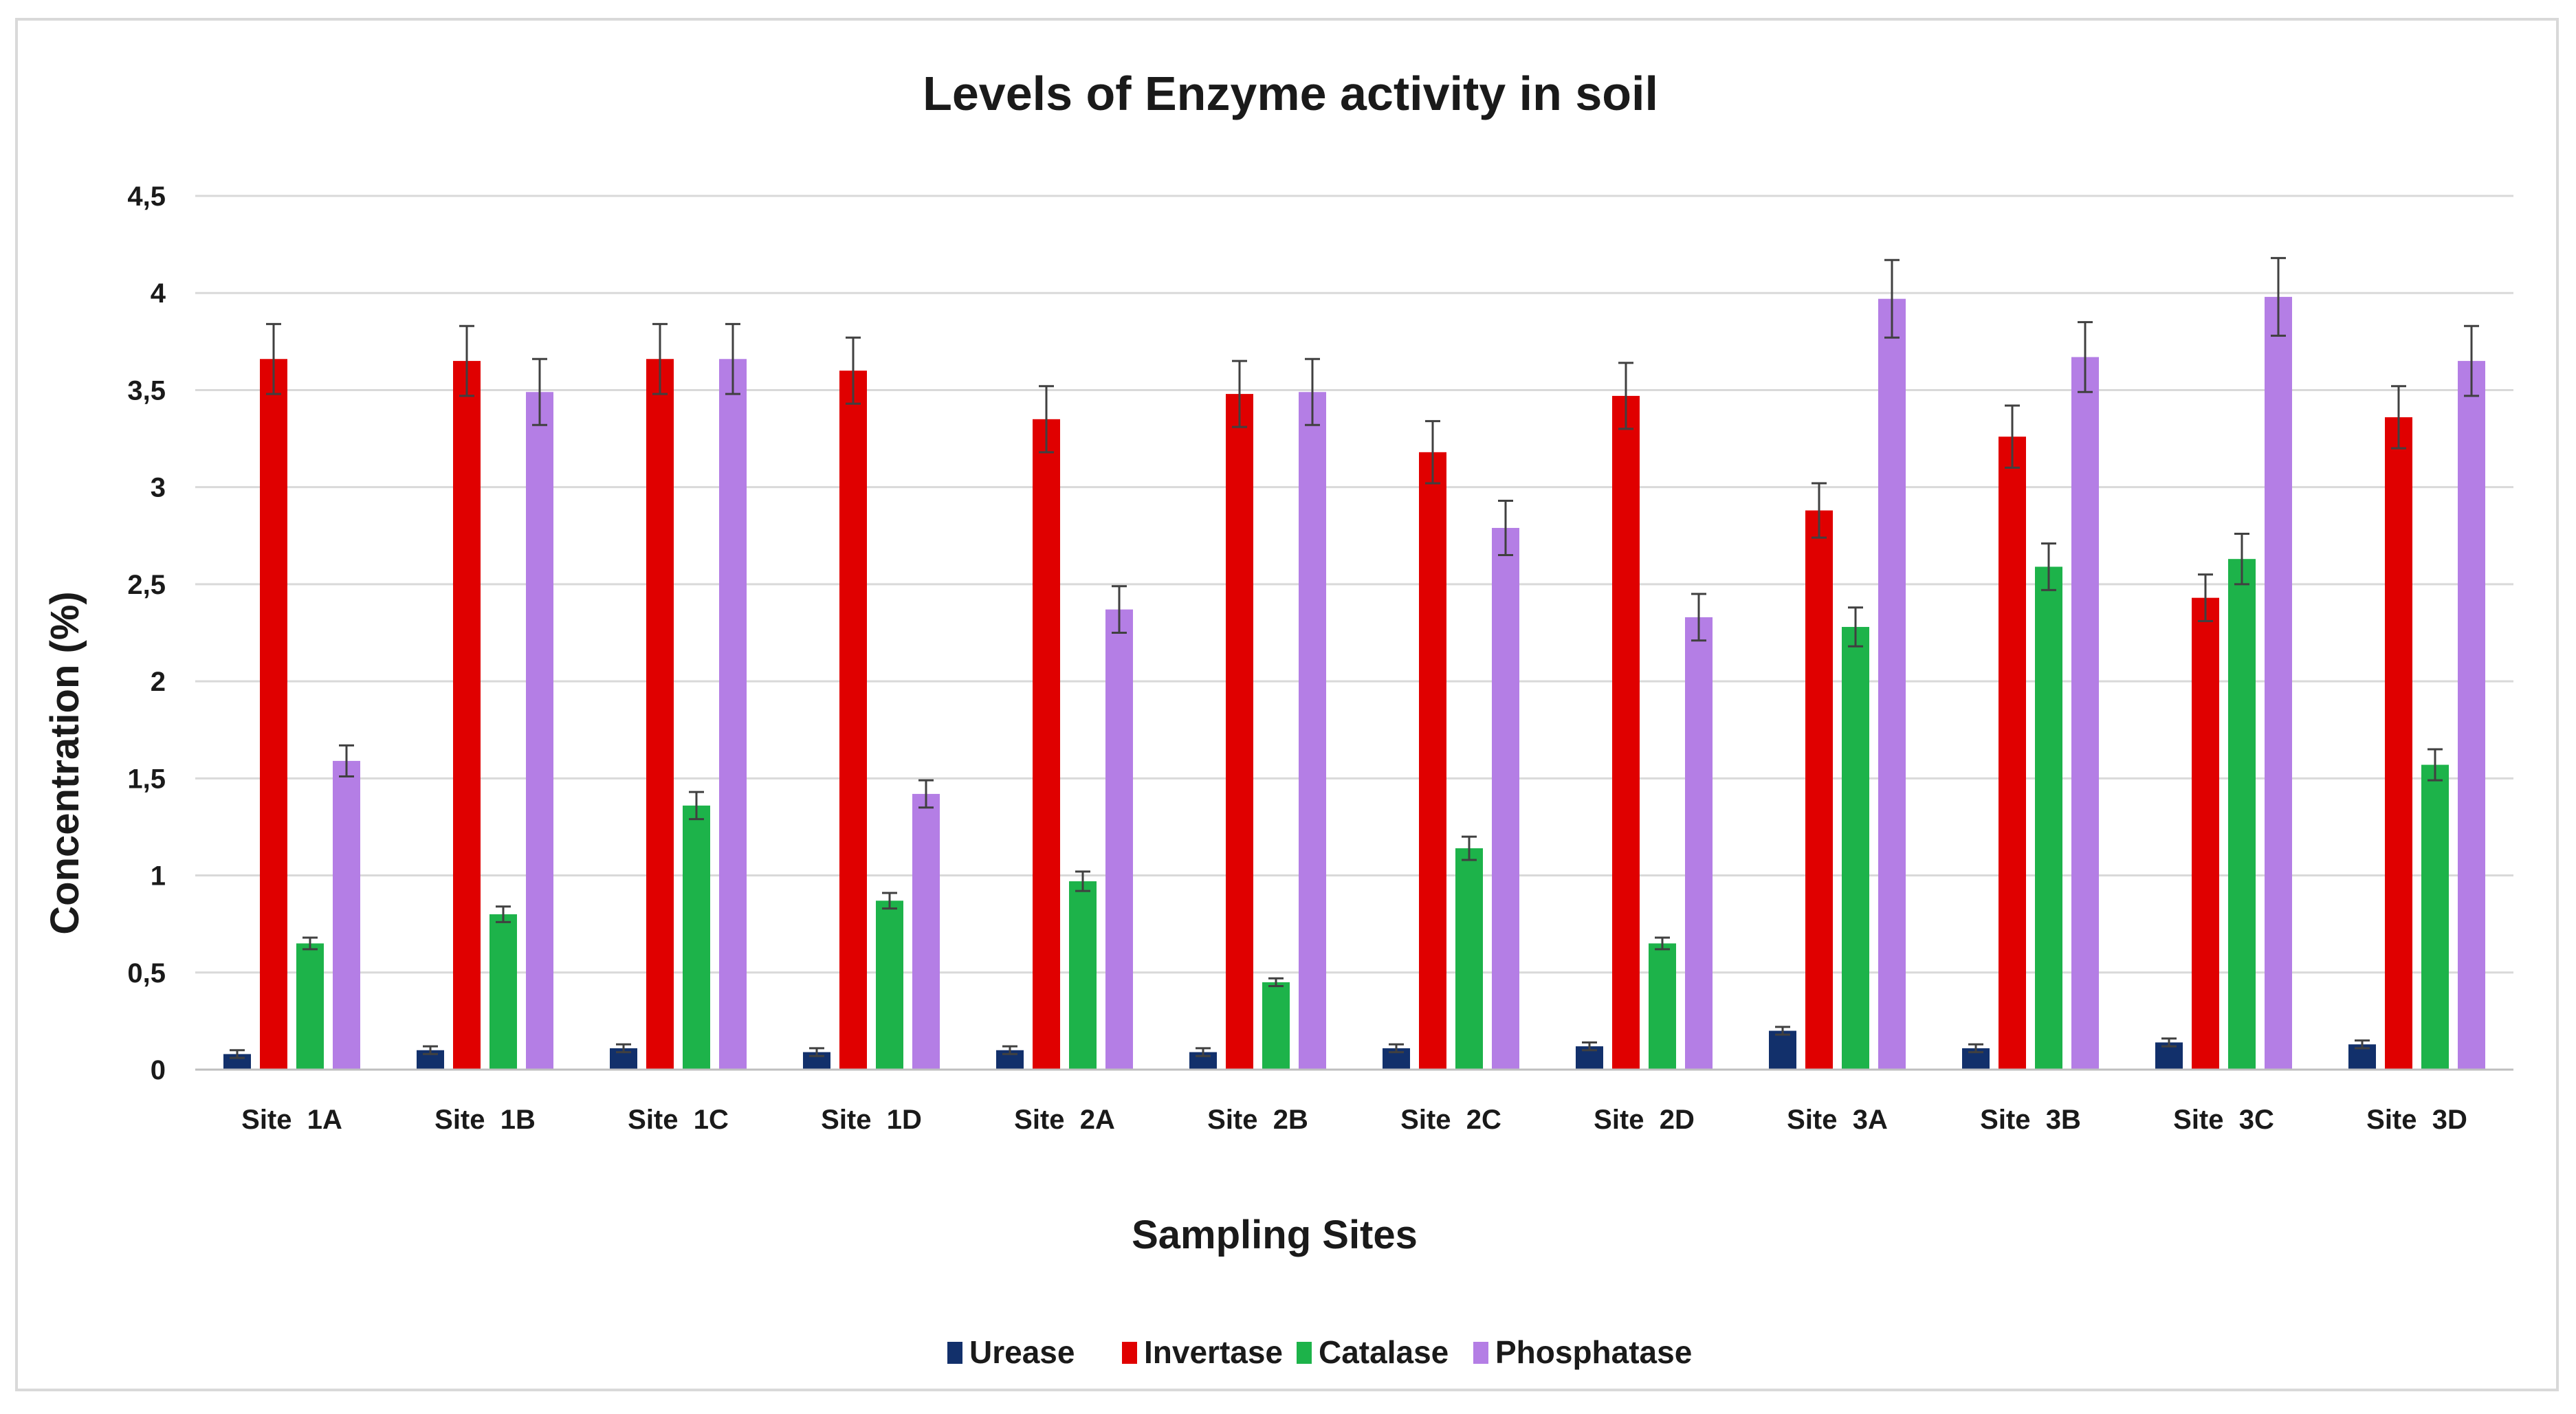 The width and height of the screenshot is (2576, 1414). What do you see at coordinates (1782, 1050) in the screenshot?
I see `bar-urease` at bounding box center [1782, 1050].